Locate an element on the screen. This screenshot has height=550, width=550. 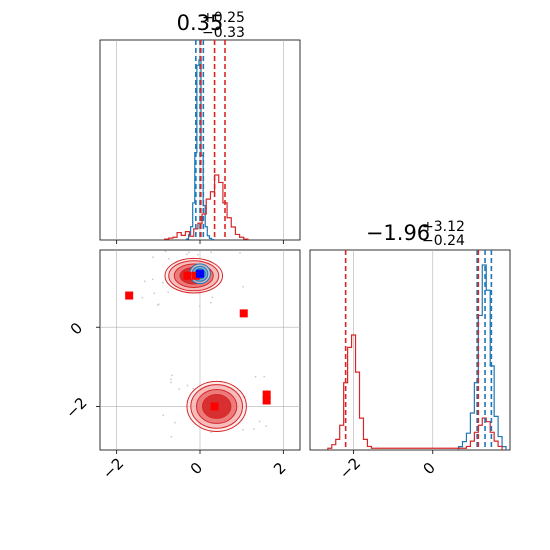
title-param2-median: −1.96 is located at coordinates (398, 233).